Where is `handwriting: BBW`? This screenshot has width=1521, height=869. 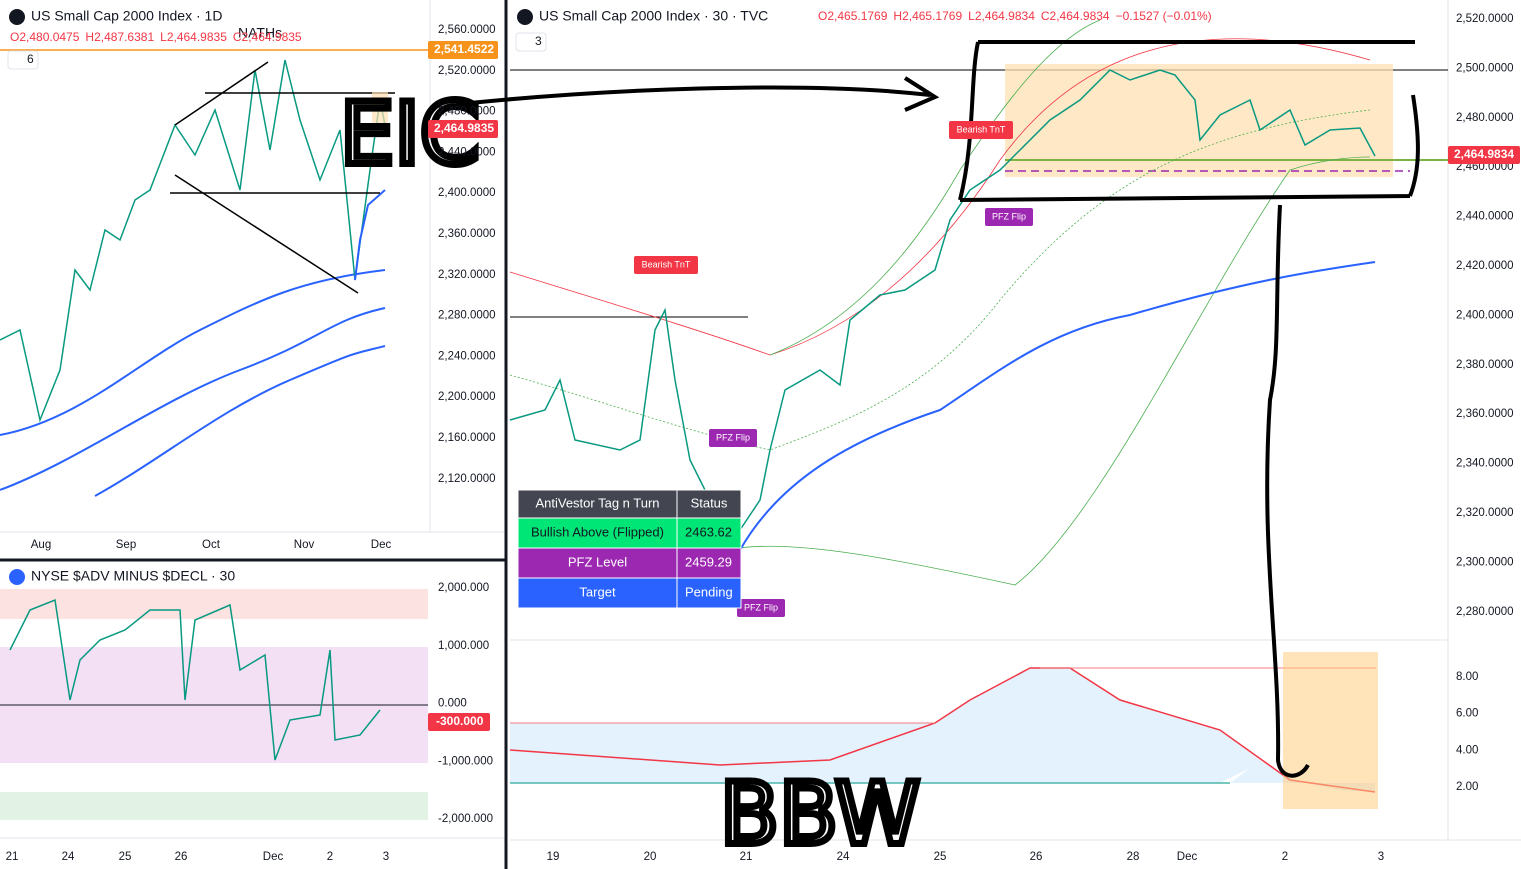
handwriting: BBW is located at coordinates (820, 814).